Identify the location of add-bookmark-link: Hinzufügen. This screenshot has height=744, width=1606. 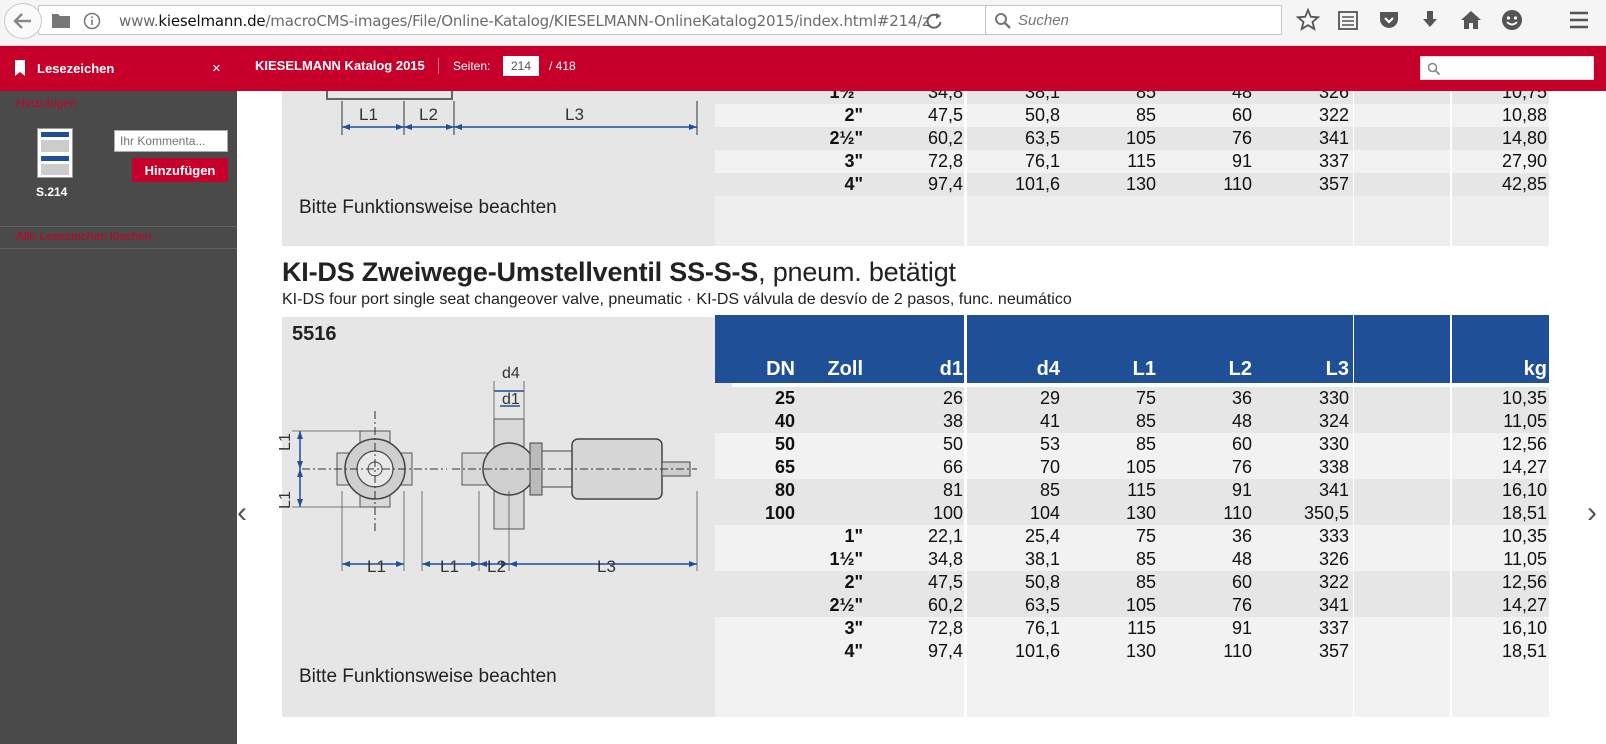
(46, 103).